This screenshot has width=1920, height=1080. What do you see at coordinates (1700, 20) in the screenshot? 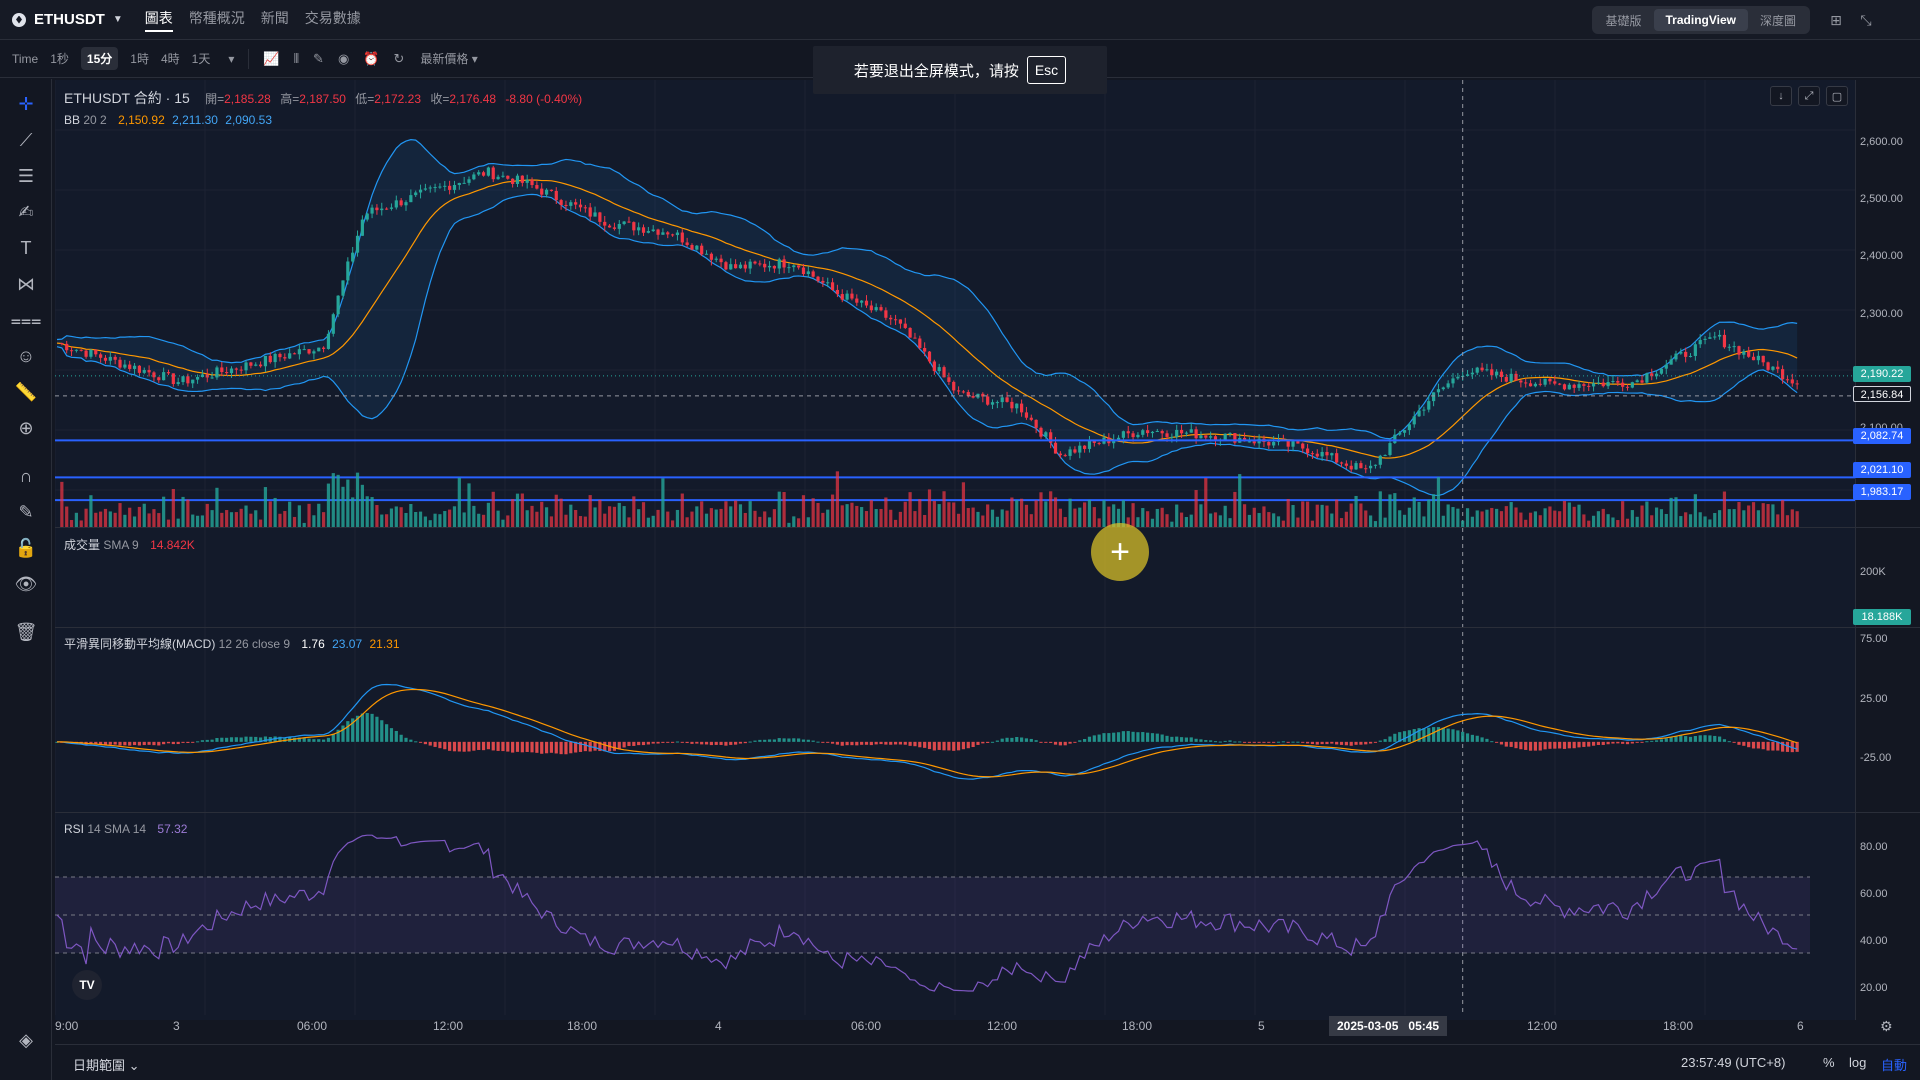
I see `view-mode-1: TradingView` at bounding box center [1700, 20].